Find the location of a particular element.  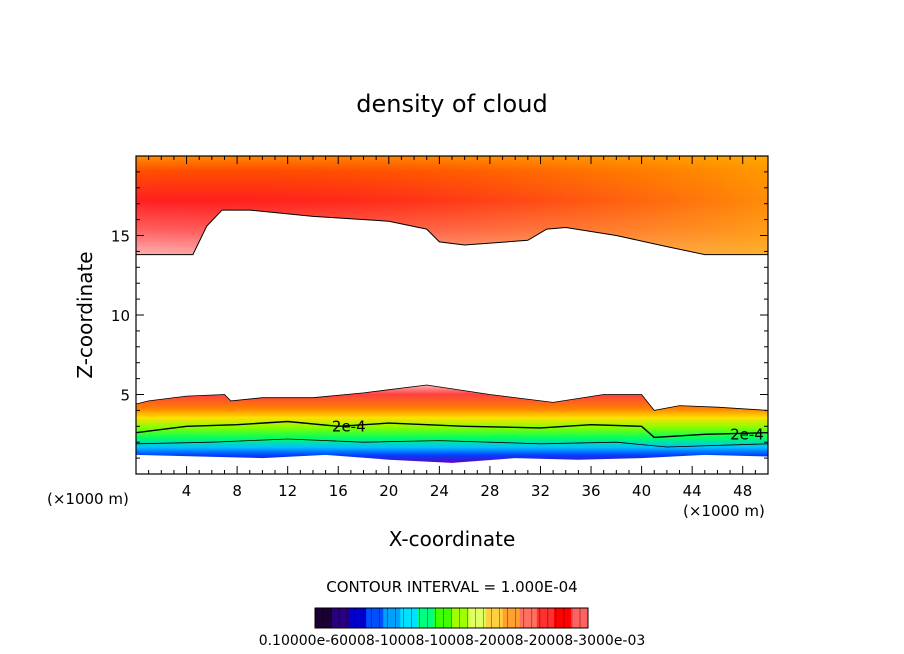

x-tick-label: 36 is located at coordinates (590, 491).